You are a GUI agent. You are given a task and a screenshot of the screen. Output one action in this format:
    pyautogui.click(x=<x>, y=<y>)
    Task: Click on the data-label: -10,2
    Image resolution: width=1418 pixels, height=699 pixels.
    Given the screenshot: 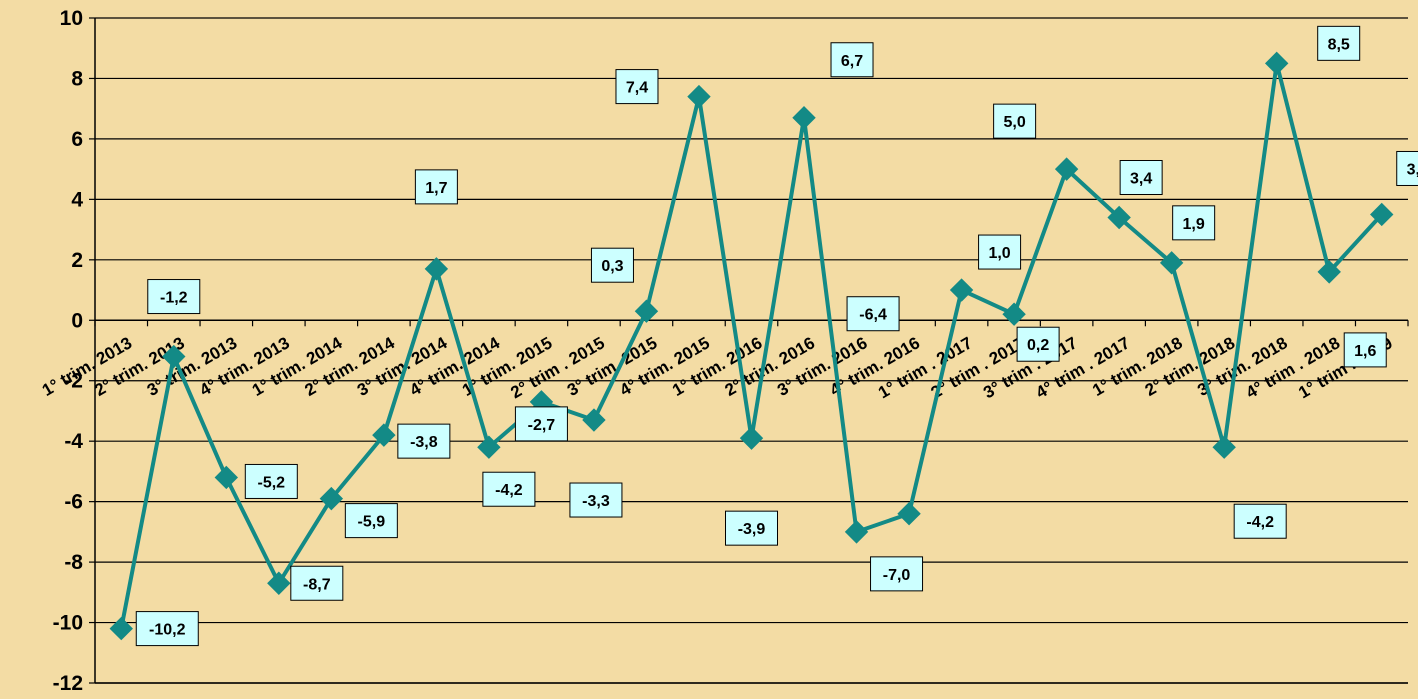 What is the action you would take?
    pyautogui.click(x=167, y=629)
    